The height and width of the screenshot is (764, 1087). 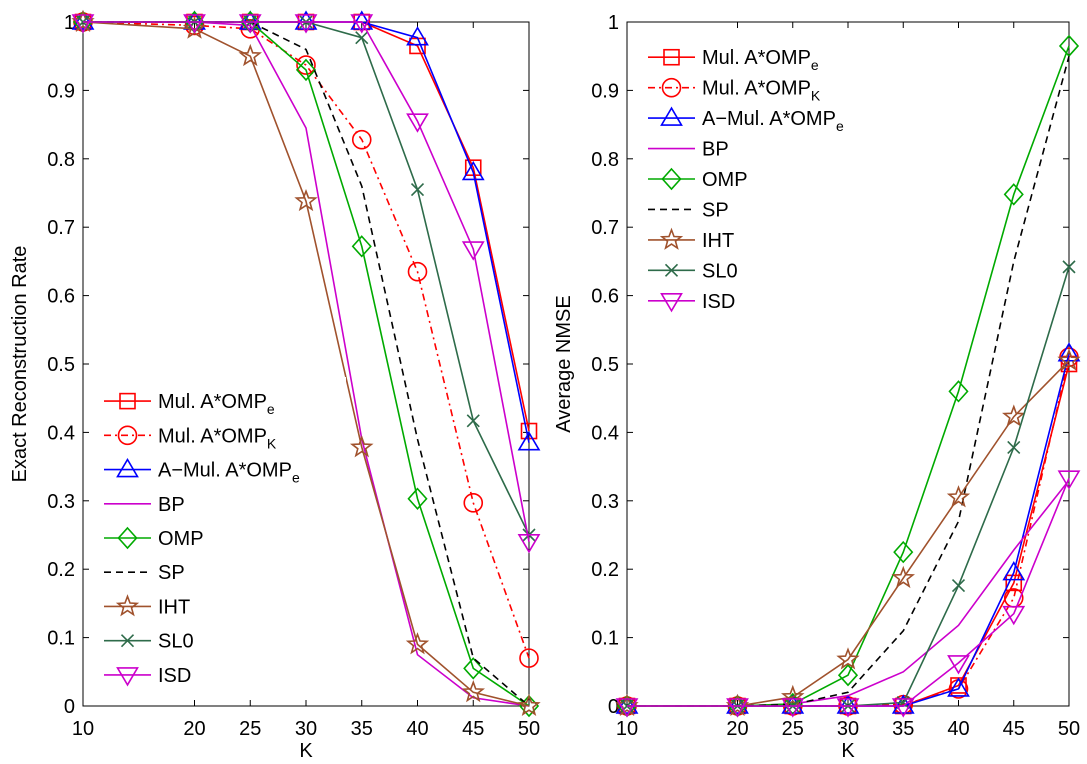 I want to click on x-tick-label: 30, so click(x=848, y=729).